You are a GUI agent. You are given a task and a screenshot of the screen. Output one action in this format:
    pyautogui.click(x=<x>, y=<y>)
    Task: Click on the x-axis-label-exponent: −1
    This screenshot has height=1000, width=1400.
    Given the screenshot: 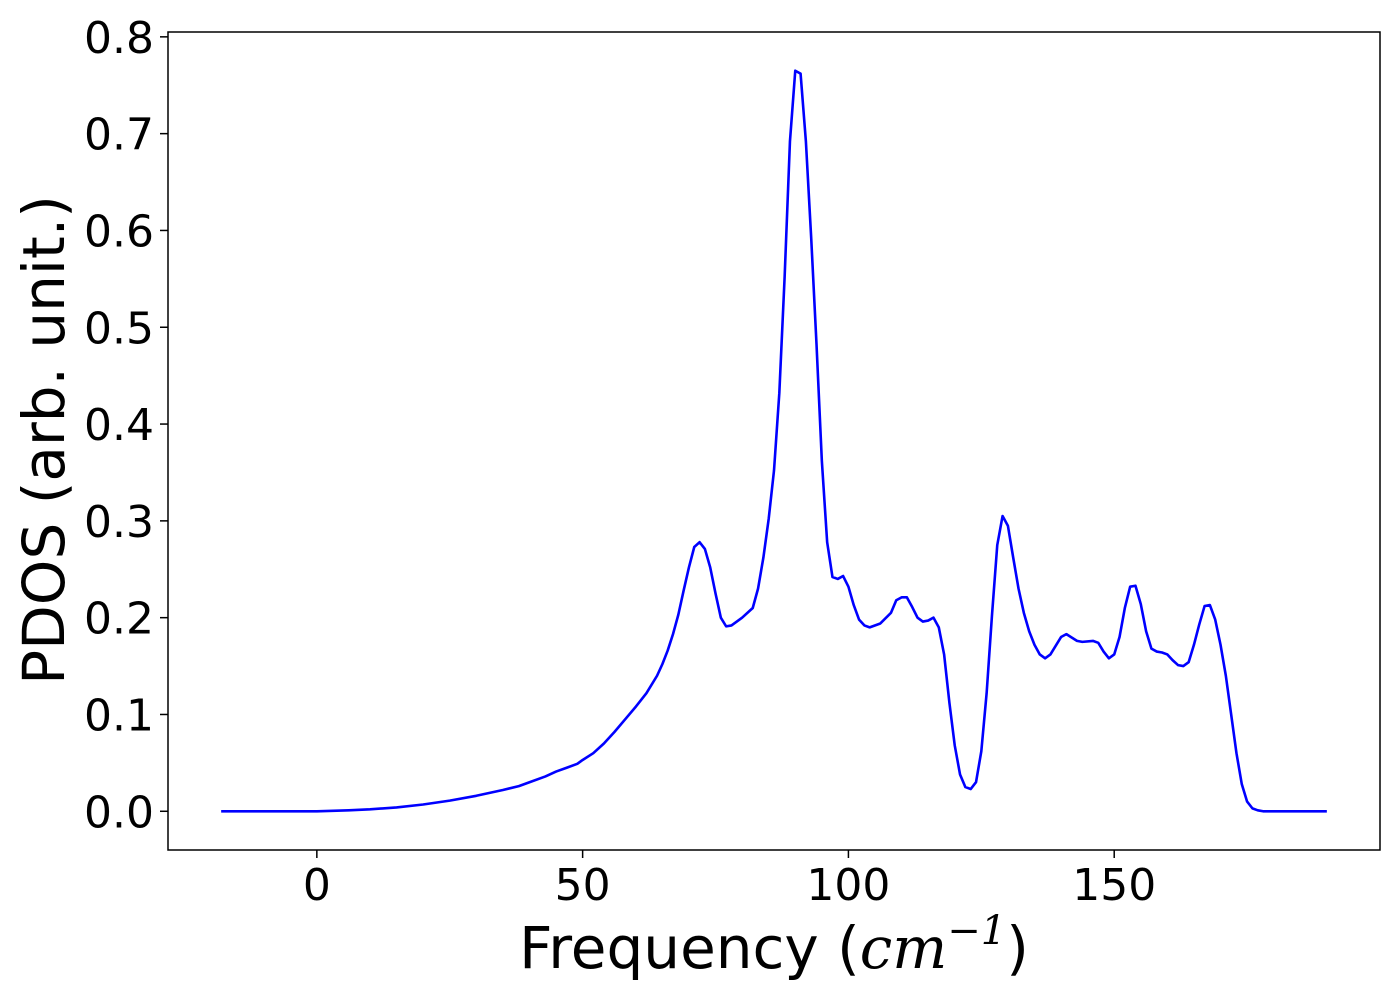 What is the action you would take?
    pyautogui.click(x=976, y=931)
    